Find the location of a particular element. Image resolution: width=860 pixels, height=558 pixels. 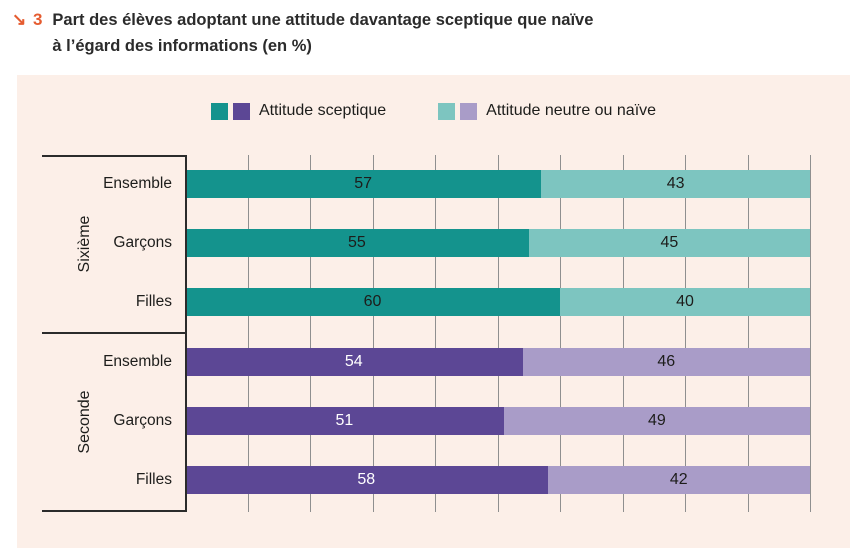

legend-item-sceptique: Attitude sceptique is located at coordinates (298, 111).